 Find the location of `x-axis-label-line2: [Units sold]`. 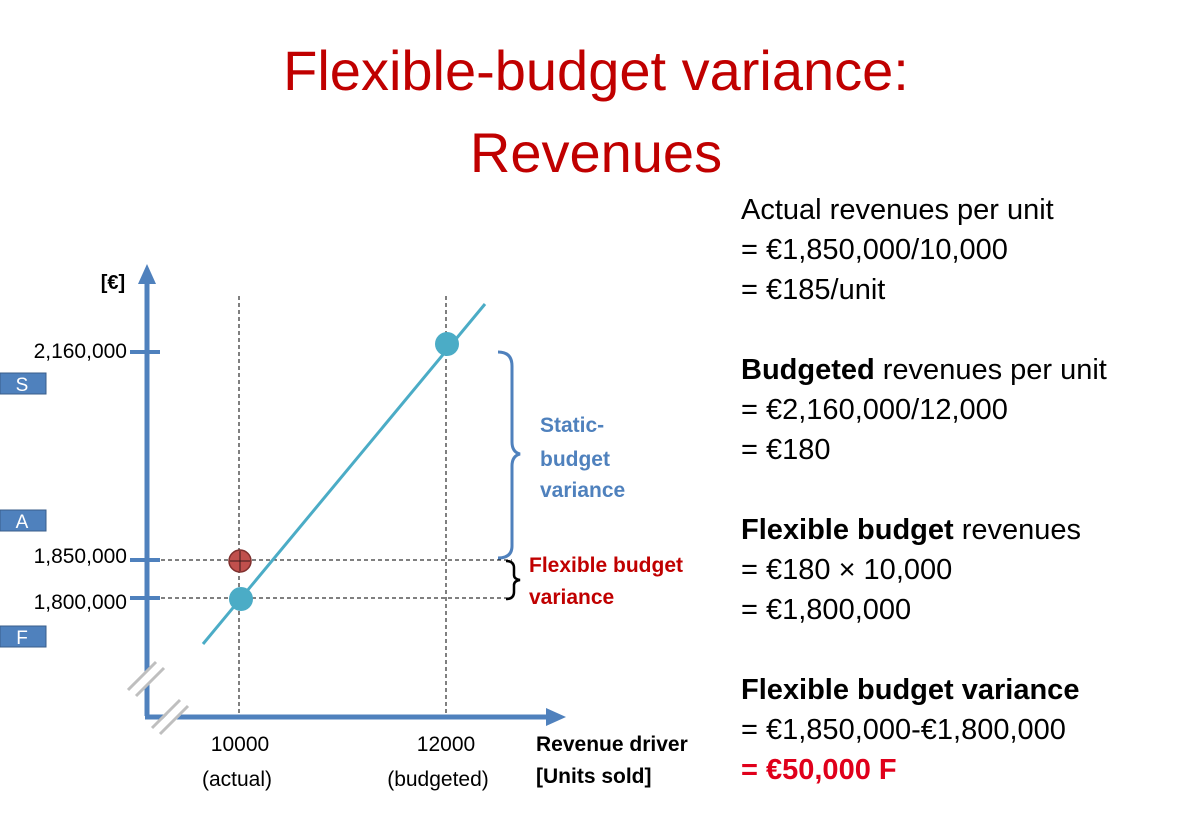

x-axis-label-line2: [Units sold] is located at coordinates (594, 776).